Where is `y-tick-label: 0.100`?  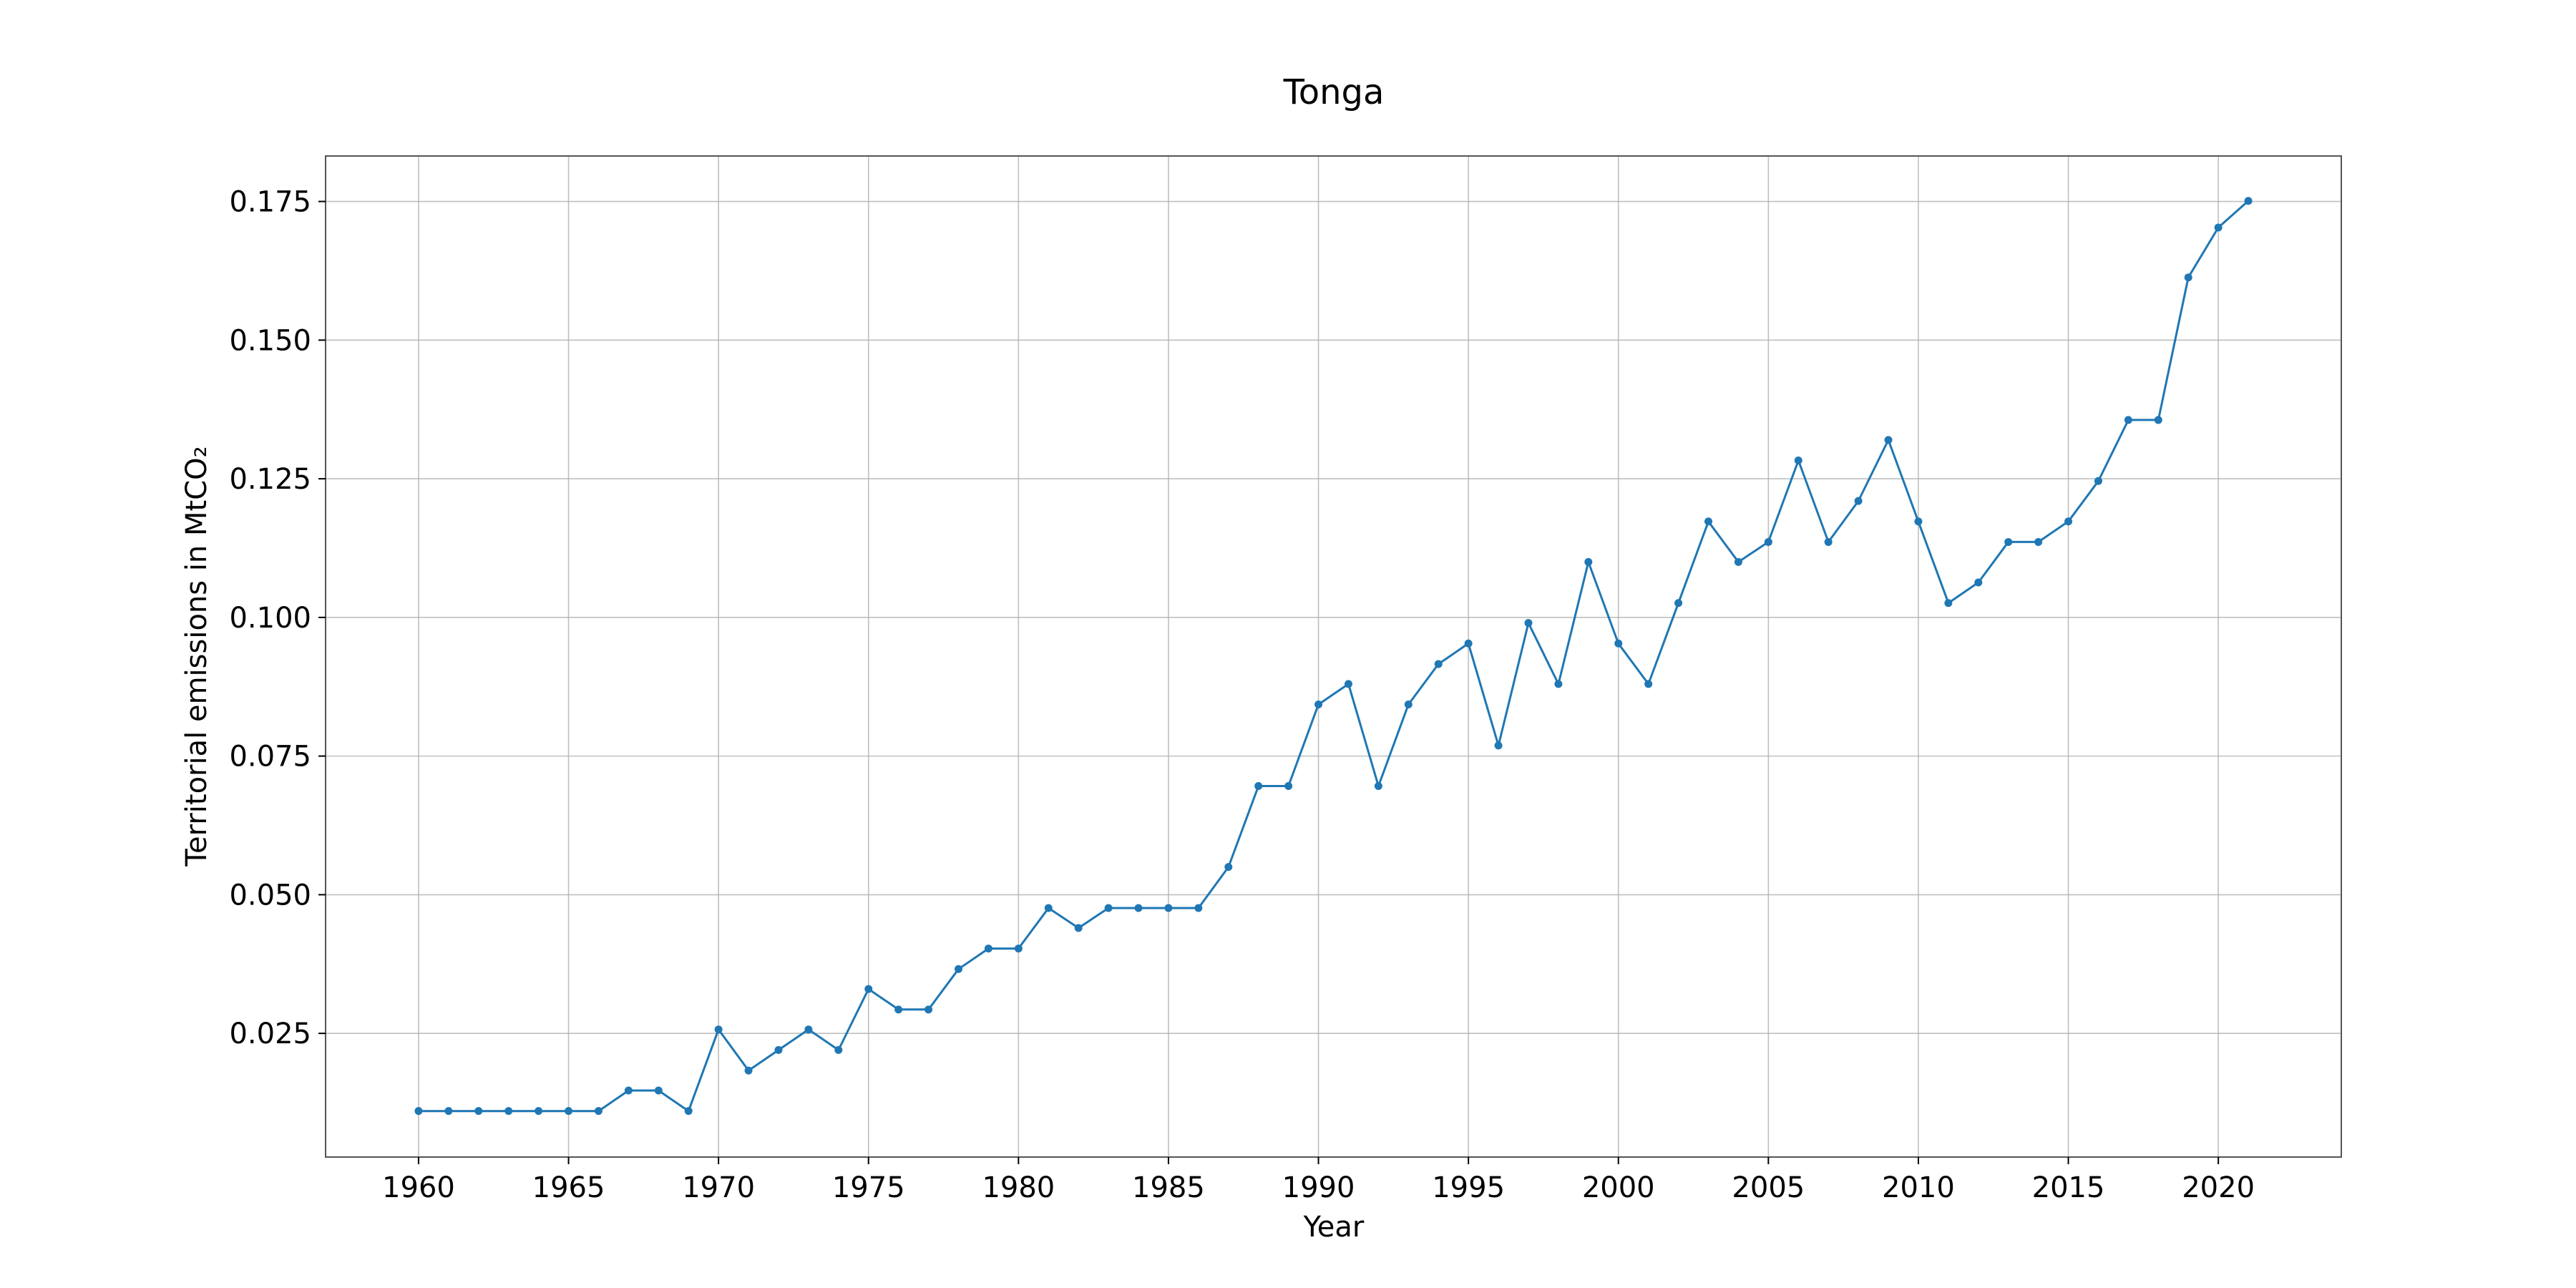
y-tick-label: 0.100 is located at coordinates (270, 618).